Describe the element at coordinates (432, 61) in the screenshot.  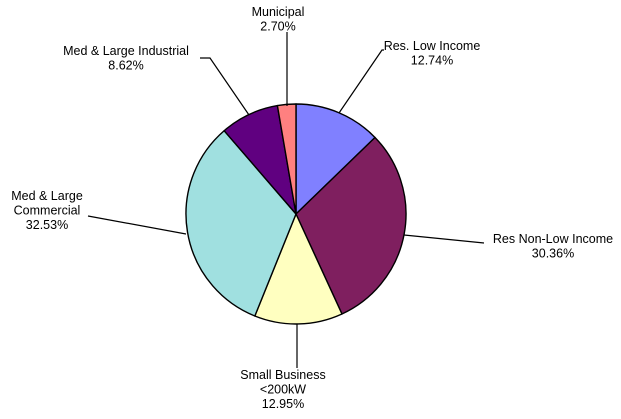
I see `slice-value-label: 12.74%` at that location.